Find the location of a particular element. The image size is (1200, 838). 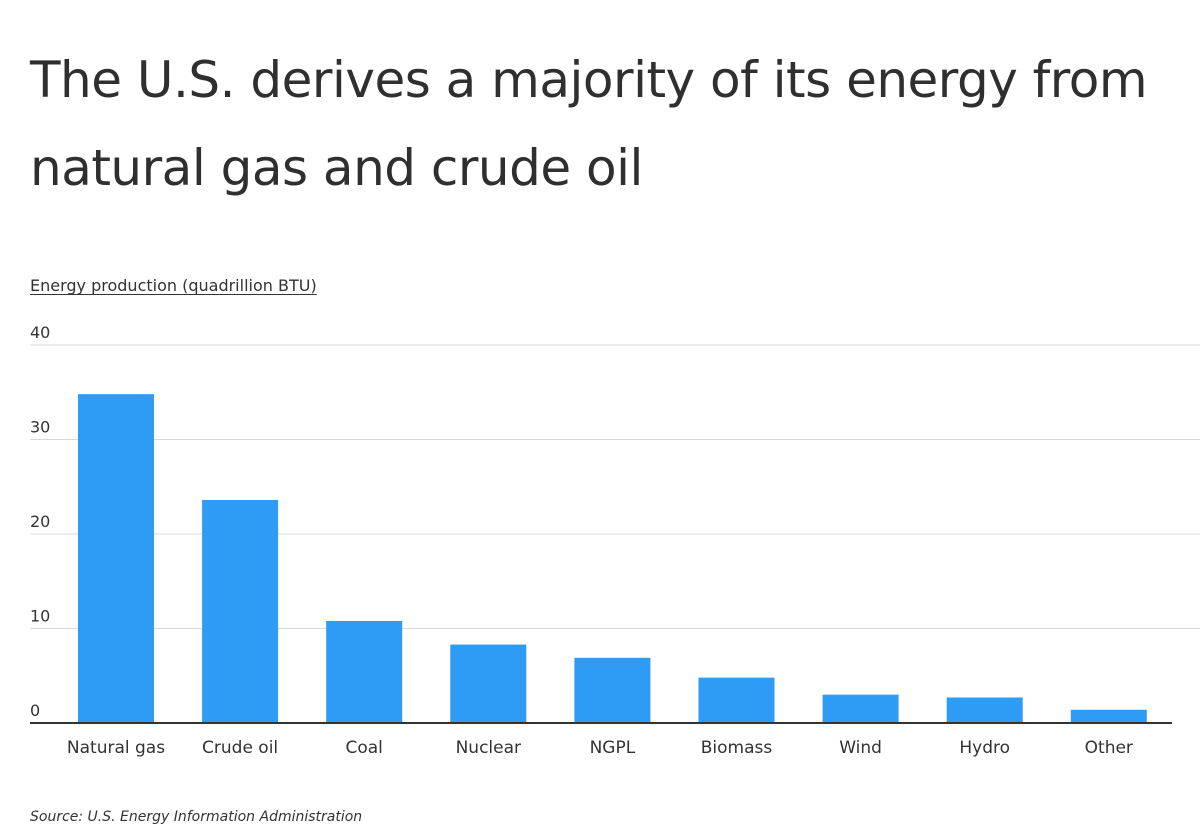

bar-crude-oil is located at coordinates (240, 611).